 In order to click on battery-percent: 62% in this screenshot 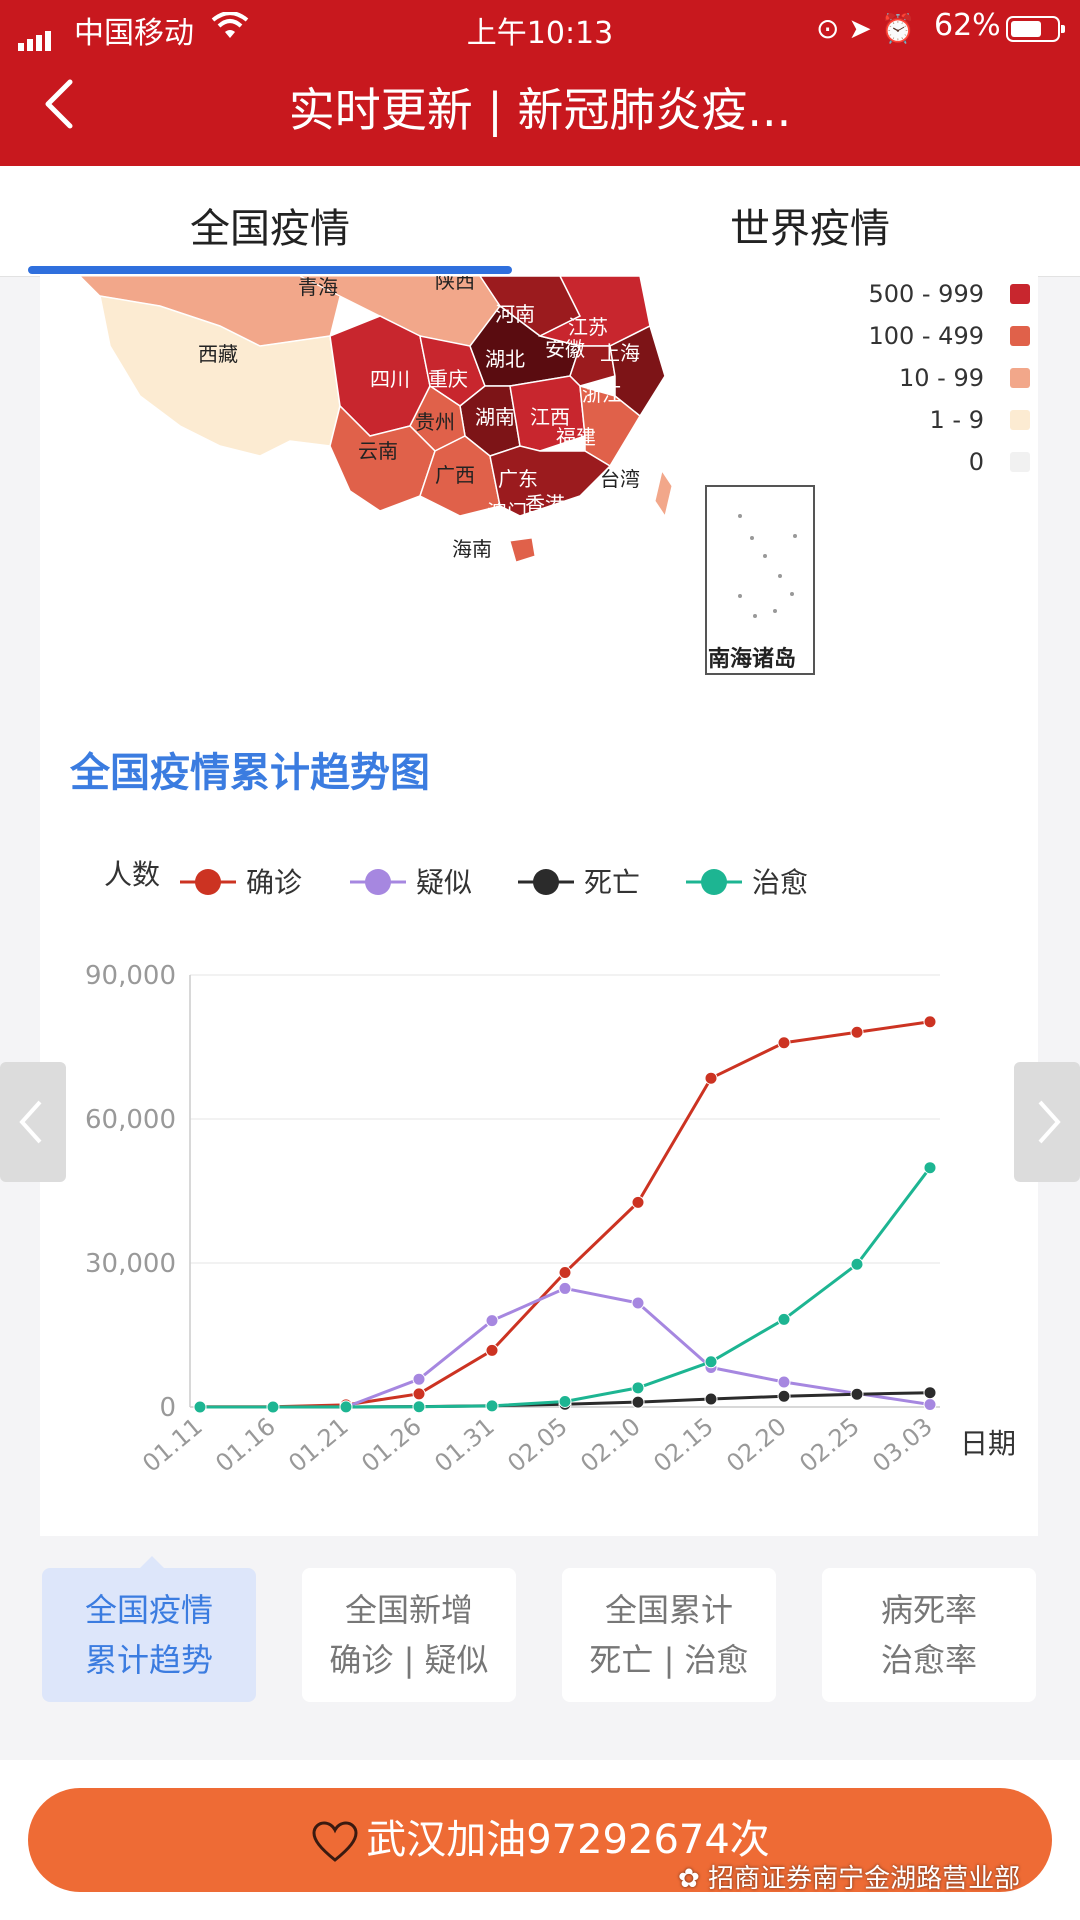, I will do `click(967, 25)`.